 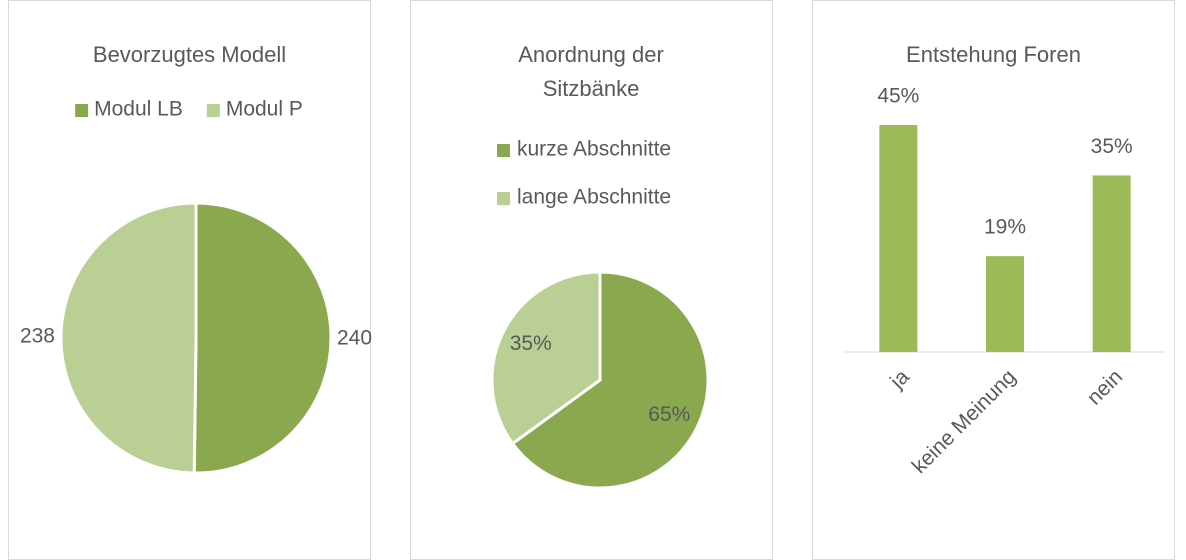 What do you see at coordinates (37, 336) in the screenshot?
I see `data-label: 238` at bounding box center [37, 336].